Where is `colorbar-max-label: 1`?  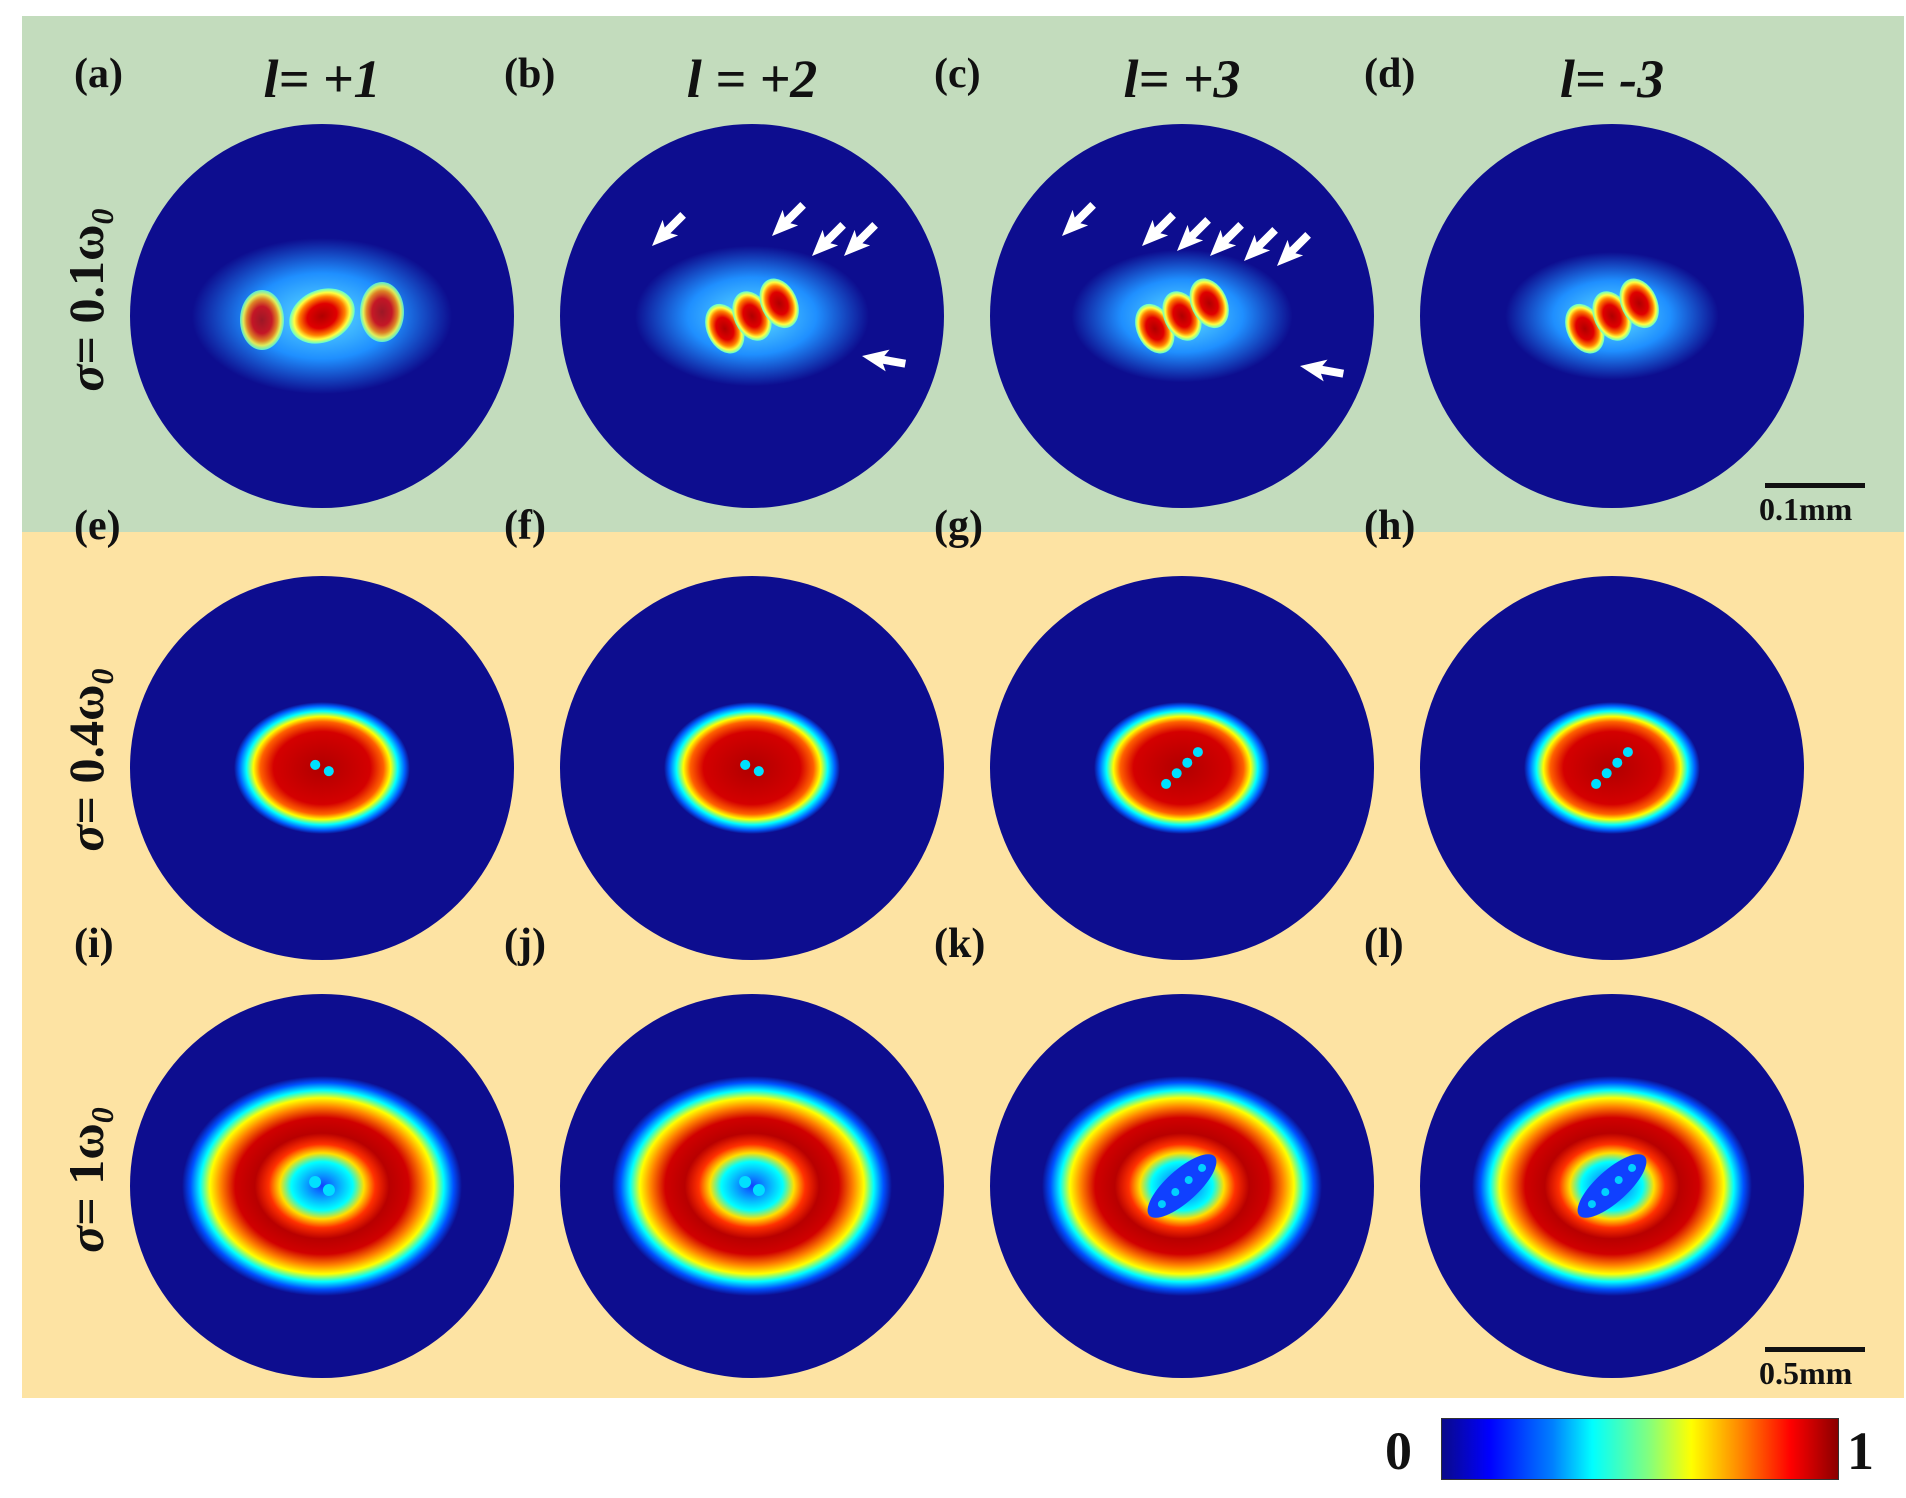 colorbar-max-label: 1 is located at coordinates (1860, 1451).